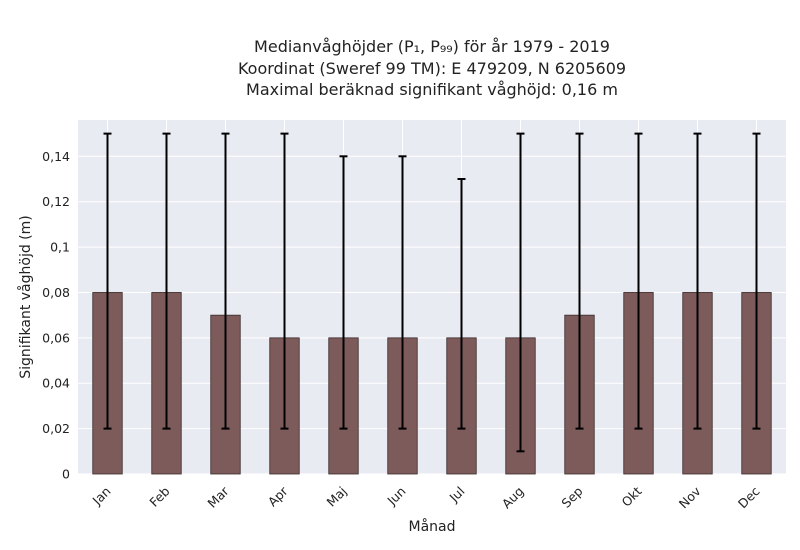 The height and width of the screenshot is (550, 800). Describe the element at coordinates (56, 201) in the screenshot. I see `y-tick-label: 0,12` at that location.